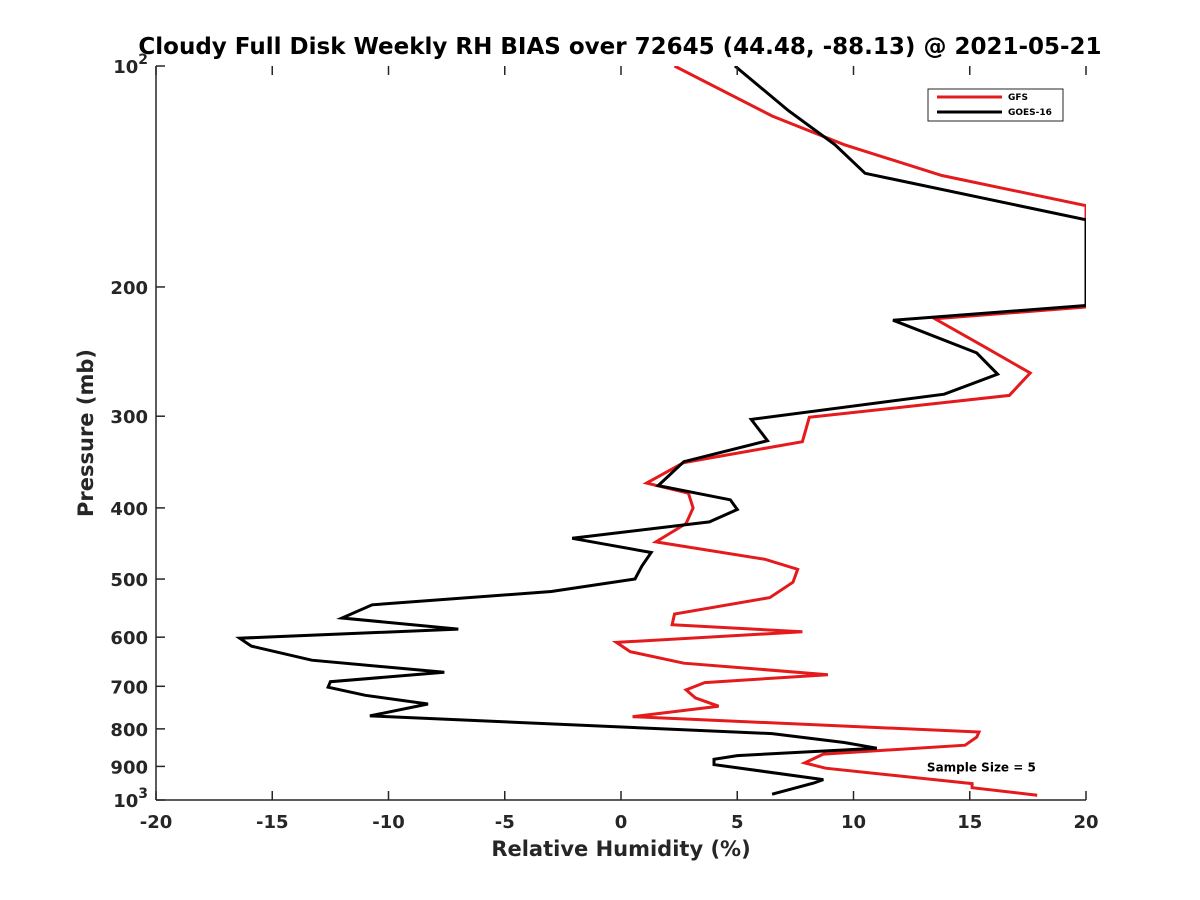 The width and height of the screenshot is (1200, 900). What do you see at coordinates (129, 767) in the screenshot?
I see `y-tick-label: 900` at bounding box center [129, 767].